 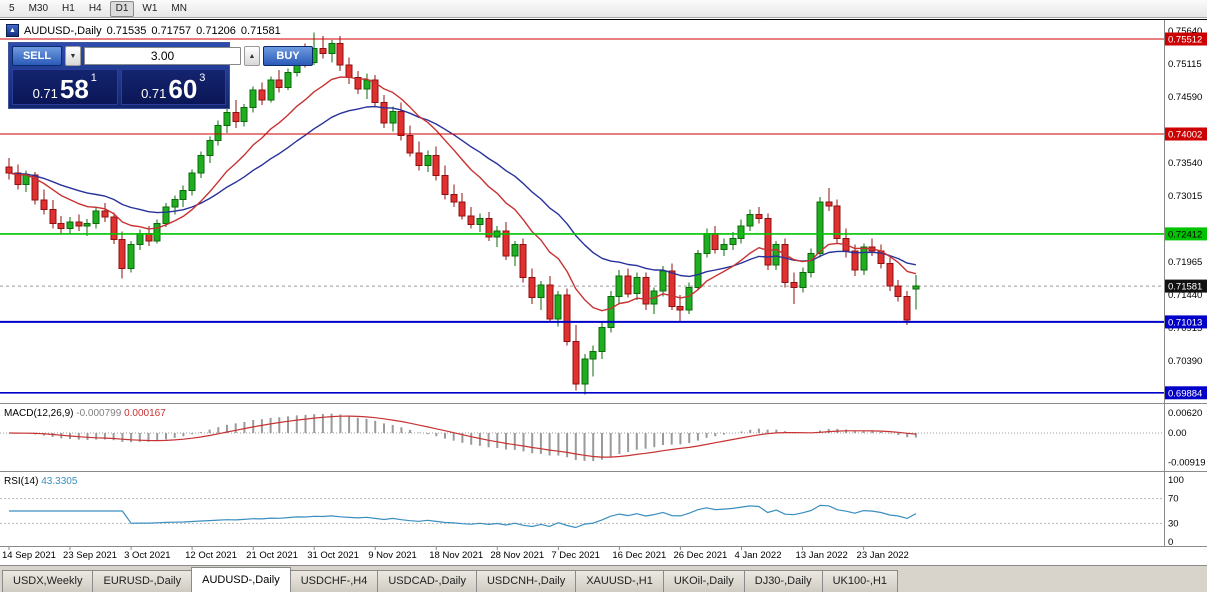 I want to click on sell-price-pips: 58, so click(x=74, y=89).